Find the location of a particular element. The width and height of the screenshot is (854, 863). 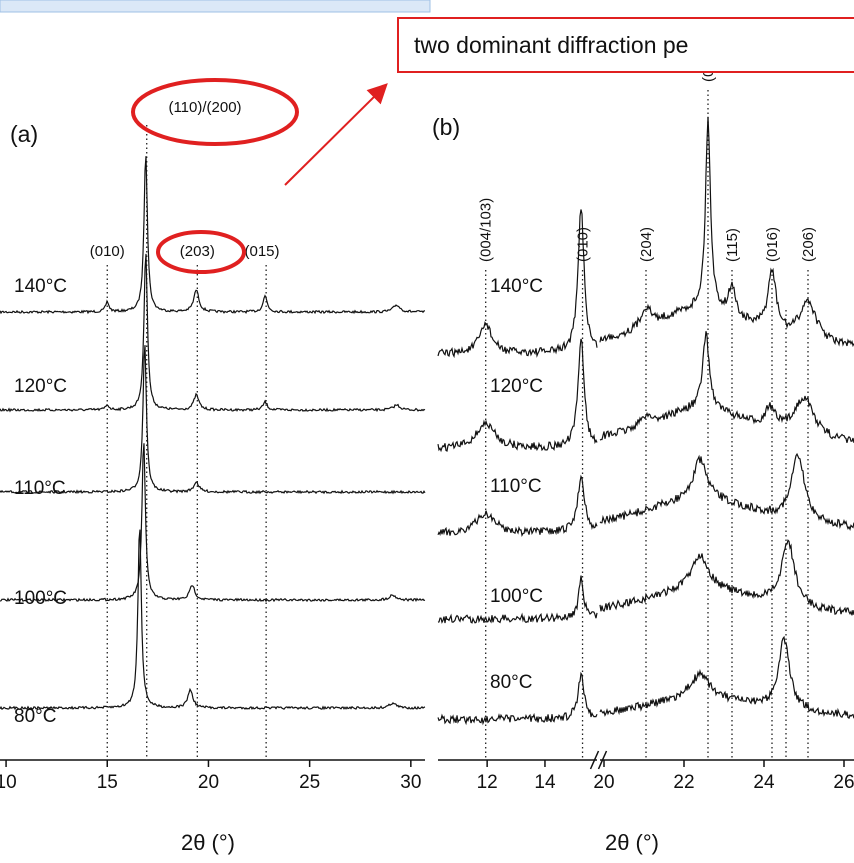

reflection-label: (110)/(200) is located at coordinates (204, 107).